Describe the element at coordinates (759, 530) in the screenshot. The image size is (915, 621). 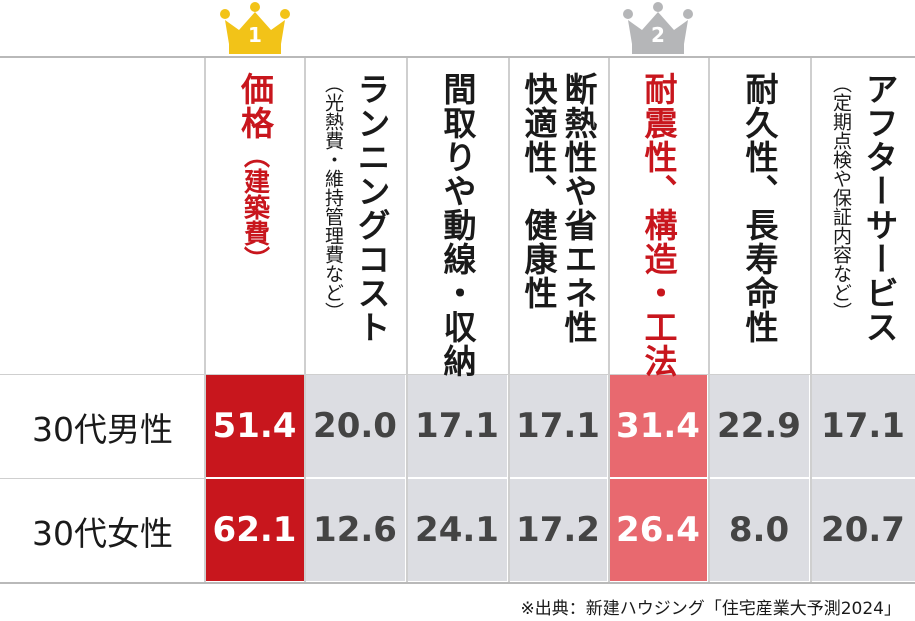
I see `table-cell-value: 8.0` at that location.